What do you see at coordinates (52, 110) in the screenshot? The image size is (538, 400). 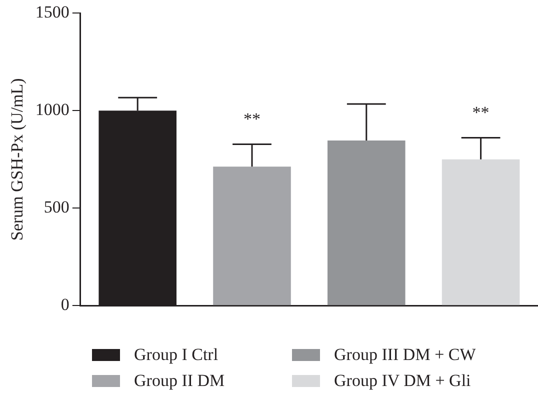 I see `y-tick-label: 1000` at bounding box center [52, 110].